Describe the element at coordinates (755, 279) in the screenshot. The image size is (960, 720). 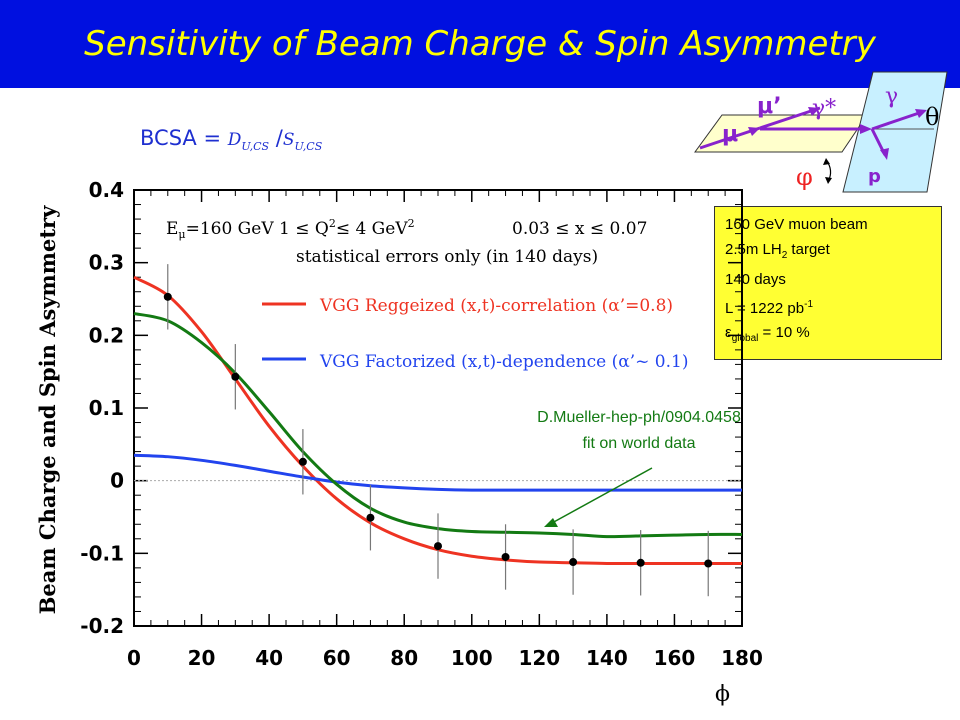
I see `info-line-3: 140 days` at that location.